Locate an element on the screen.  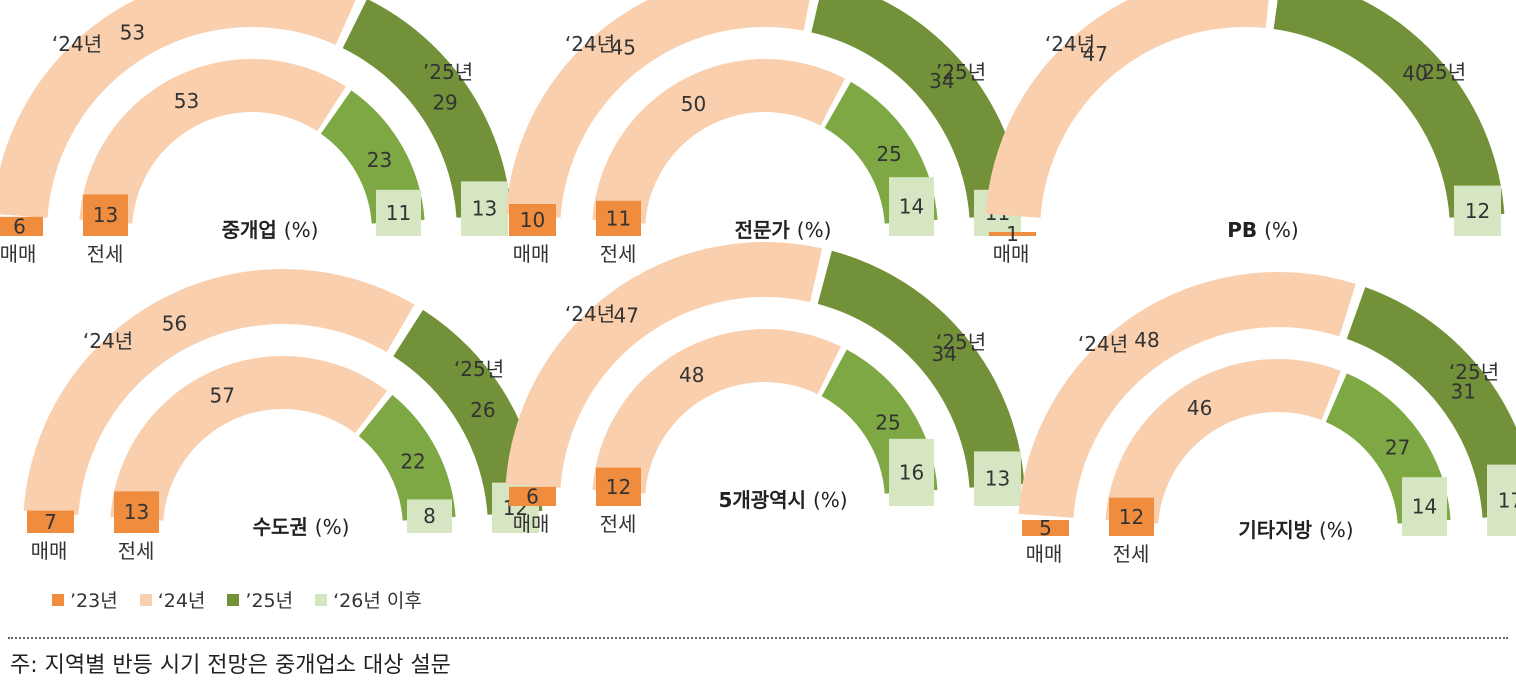
data-label-y24-sale: 47 is located at coordinates (625, 315).